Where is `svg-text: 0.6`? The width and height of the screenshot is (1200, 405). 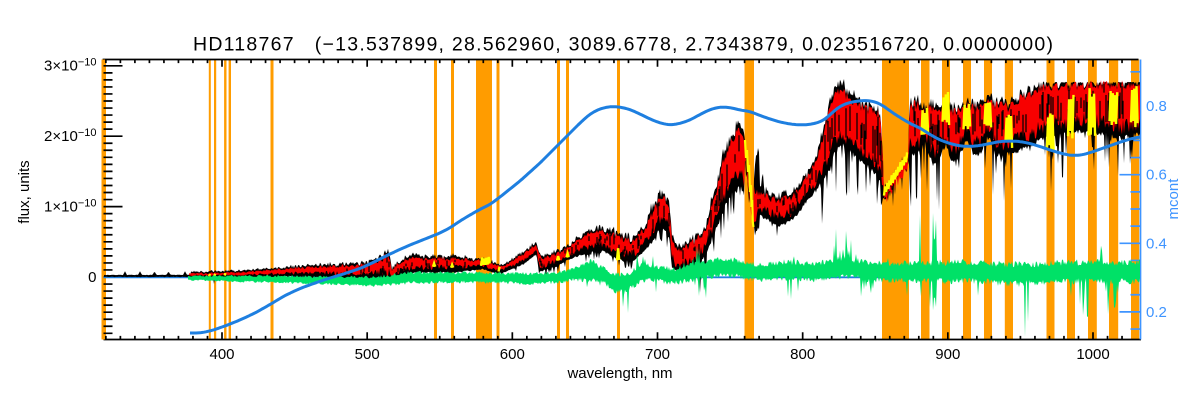
svg-text: 0.6 is located at coordinates (1156, 175).